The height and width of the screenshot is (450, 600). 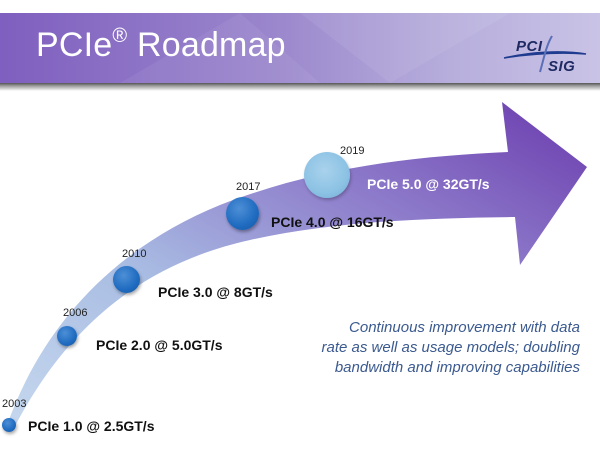 What do you see at coordinates (134, 254) in the screenshot?
I see `year-label: 2010` at bounding box center [134, 254].